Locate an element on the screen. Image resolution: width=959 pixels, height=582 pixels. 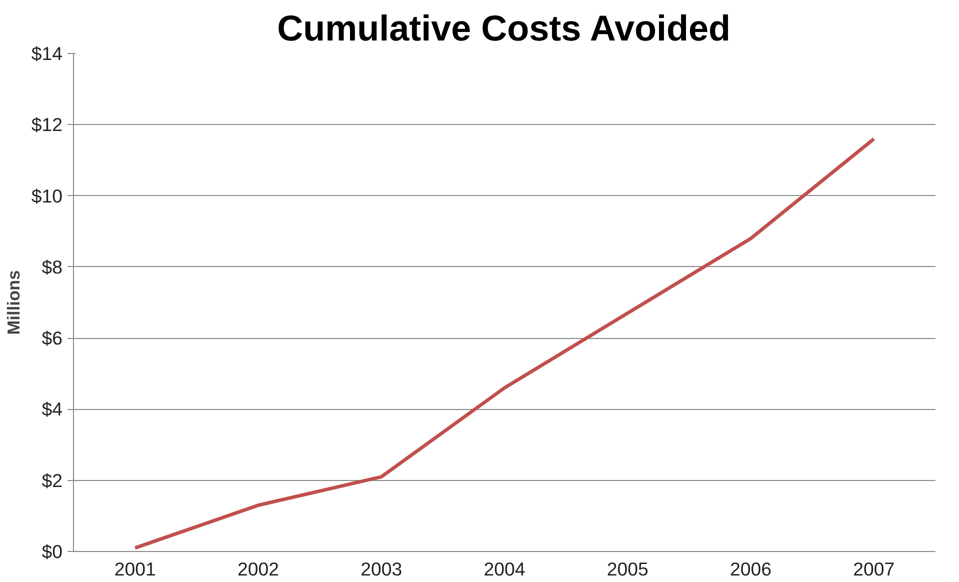
y-tick-label: $14 is located at coordinates (47, 53).